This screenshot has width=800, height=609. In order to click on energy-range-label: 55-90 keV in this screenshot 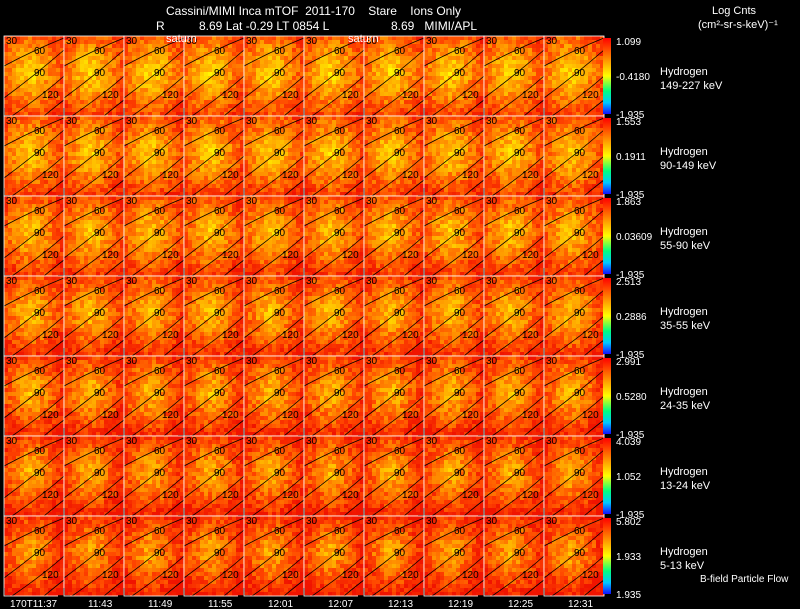, I will do `click(685, 246)`.